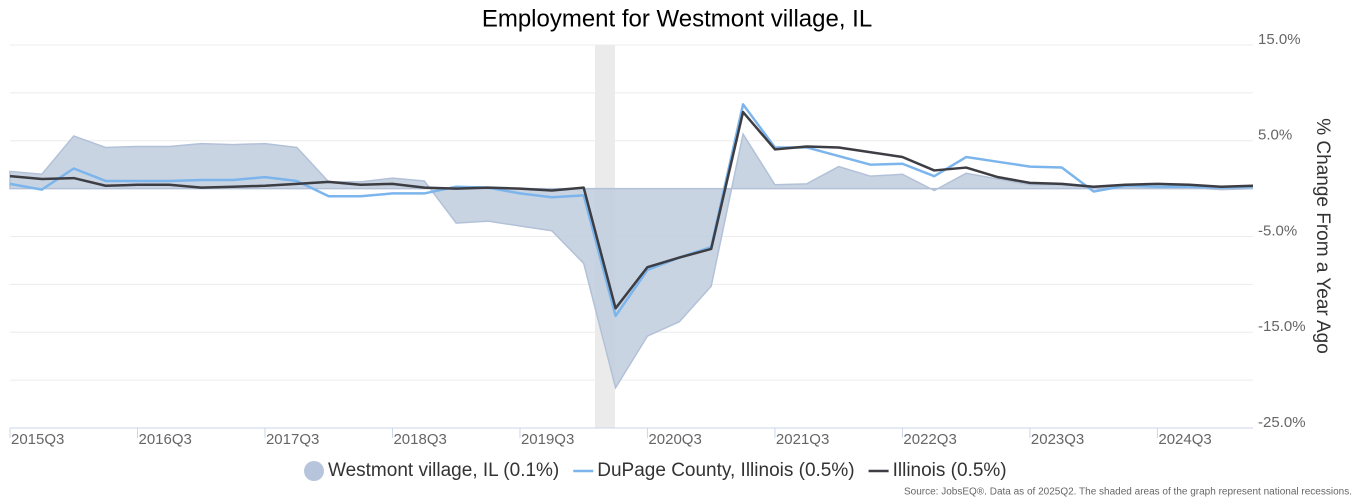 Image resolution: width=1358 pixels, height=500 pixels. I want to click on x-tick-label: 2019Q3, so click(547, 439).